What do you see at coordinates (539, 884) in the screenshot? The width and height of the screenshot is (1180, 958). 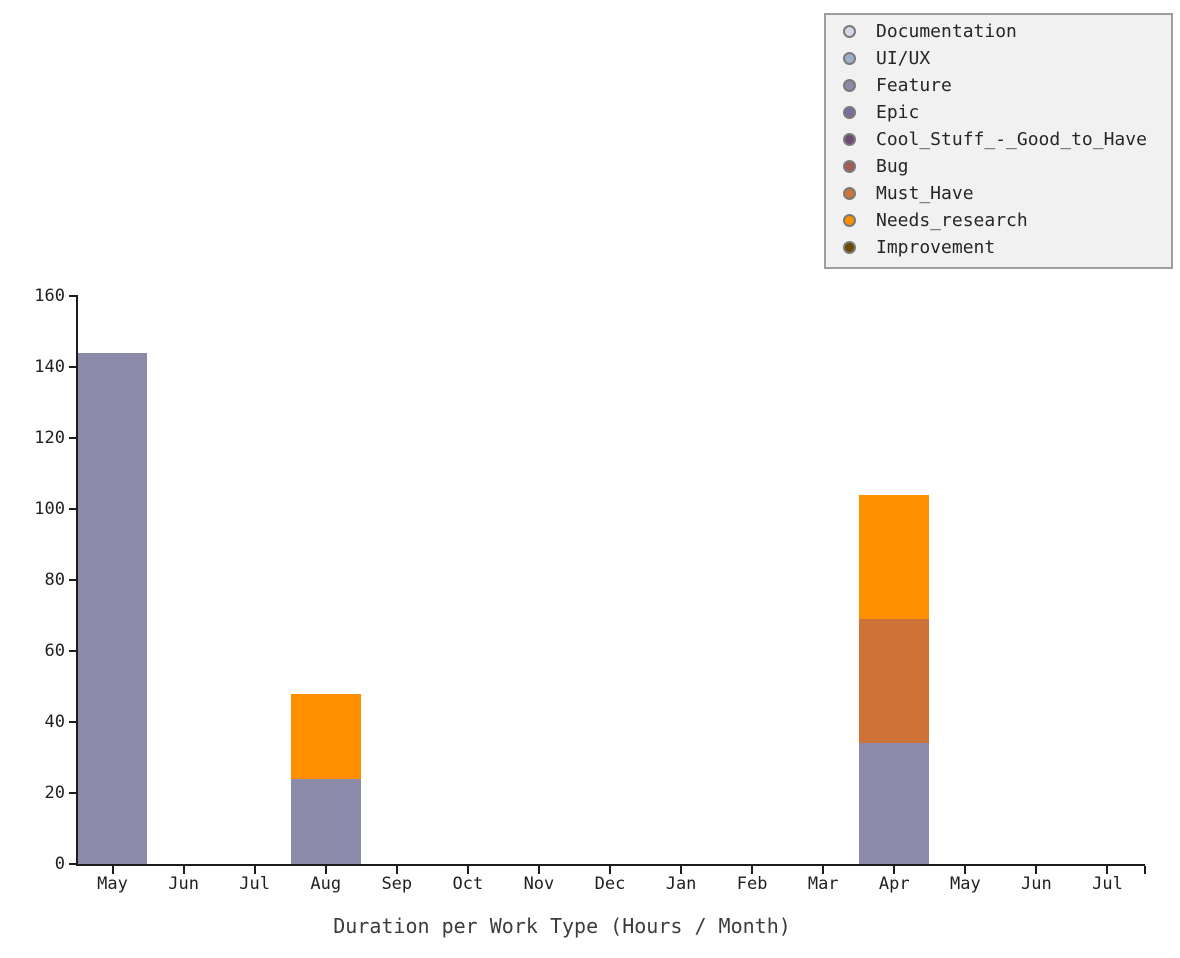 I see `x-tick-label: Nov` at bounding box center [539, 884].